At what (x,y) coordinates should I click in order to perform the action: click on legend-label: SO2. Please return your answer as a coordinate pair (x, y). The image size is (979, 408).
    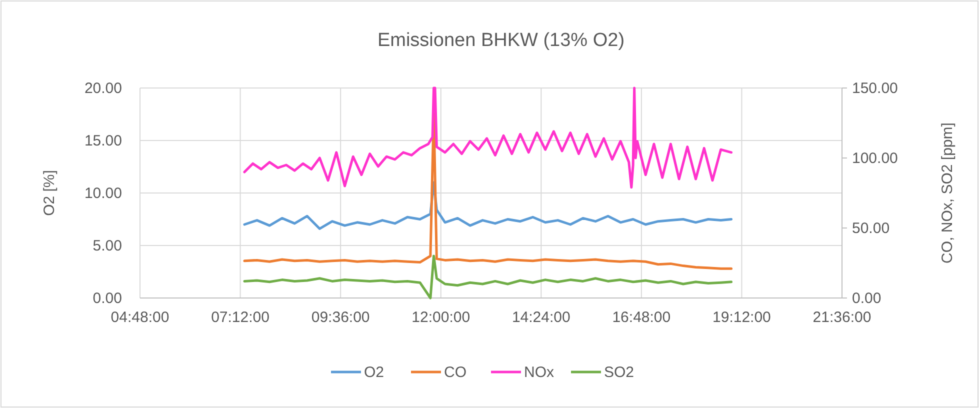
    Looking at the image, I should click on (619, 372).